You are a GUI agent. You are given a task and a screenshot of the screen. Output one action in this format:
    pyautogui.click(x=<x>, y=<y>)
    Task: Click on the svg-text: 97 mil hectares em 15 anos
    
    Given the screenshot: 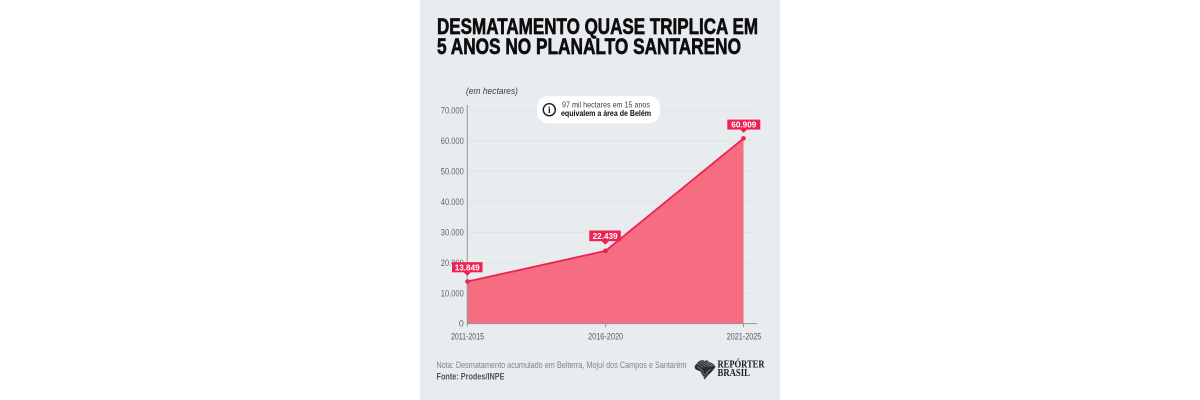 What is the action you would take?
    pyautogui.click(x=606, y=105)
    